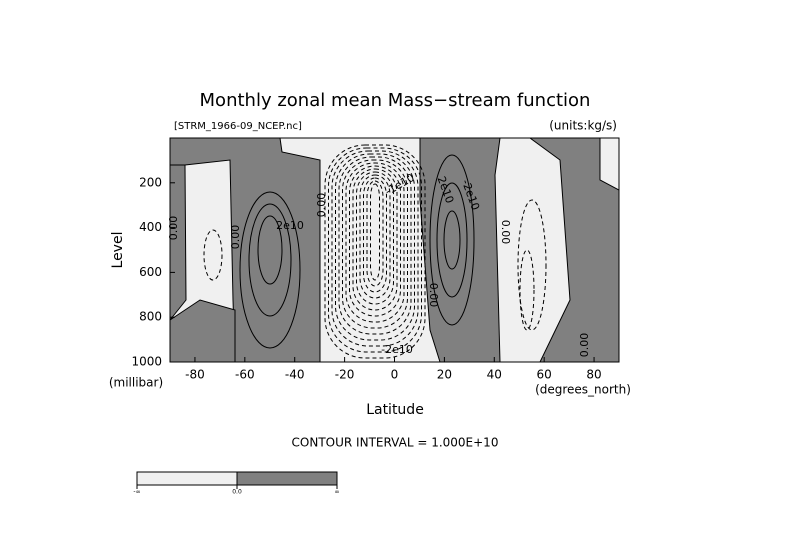 This screenshot has width=789, height=558. What do you see at coordinates (345, 375) in the screenshot?
I see `x-tick-label: -20` at bounding box center [345, 375].